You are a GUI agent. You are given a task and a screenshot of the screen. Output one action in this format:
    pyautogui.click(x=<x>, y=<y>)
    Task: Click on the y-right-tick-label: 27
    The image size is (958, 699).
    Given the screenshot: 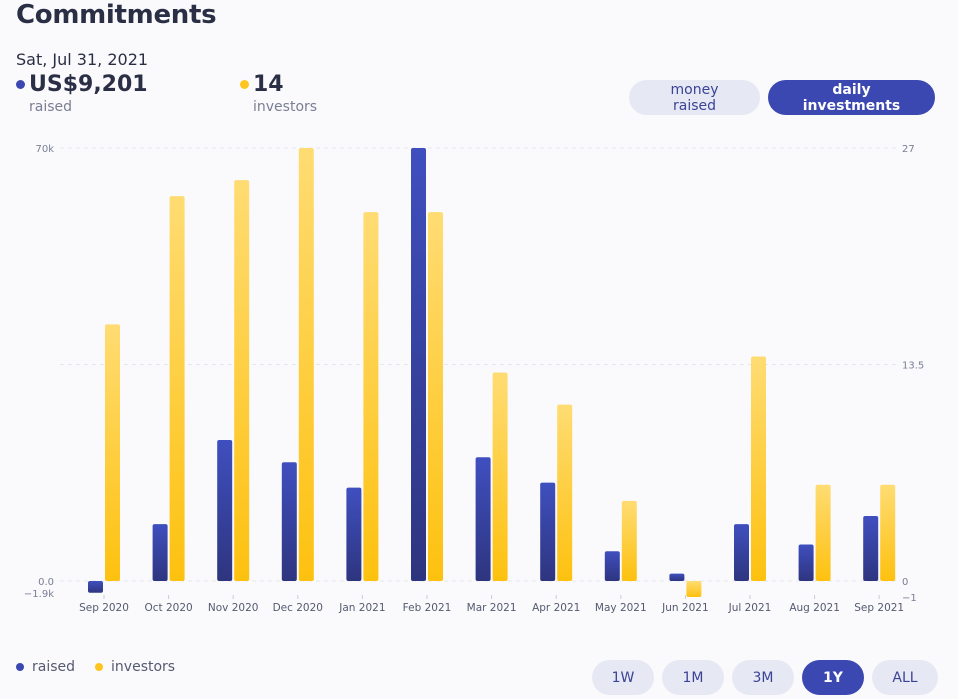 What is the action you would take?
    pyautogui.click(x=908, y=149)
    